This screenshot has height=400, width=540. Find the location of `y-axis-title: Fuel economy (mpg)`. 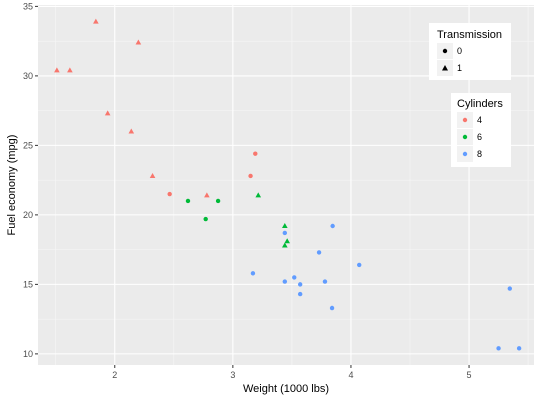

y-axis-title: Fuel economy (mpg) is located at coordinates (12, 185).